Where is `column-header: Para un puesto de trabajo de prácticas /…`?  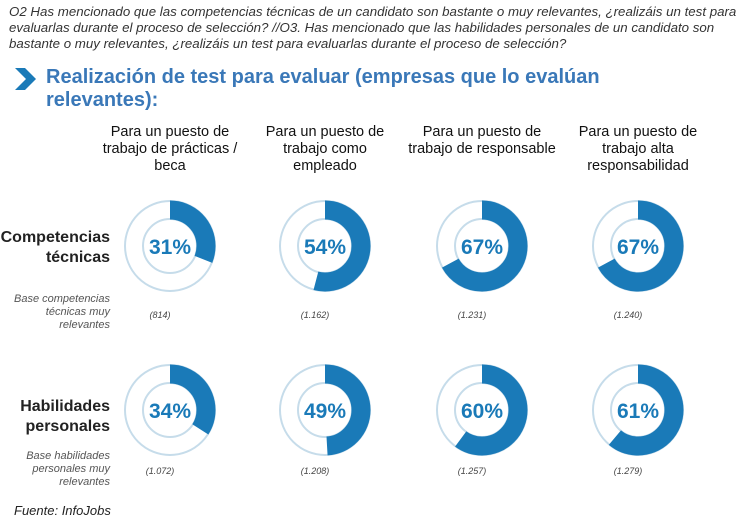 column-header: Para un puesto de trabajo de prácticas /… is located at coordinates (170, 149).